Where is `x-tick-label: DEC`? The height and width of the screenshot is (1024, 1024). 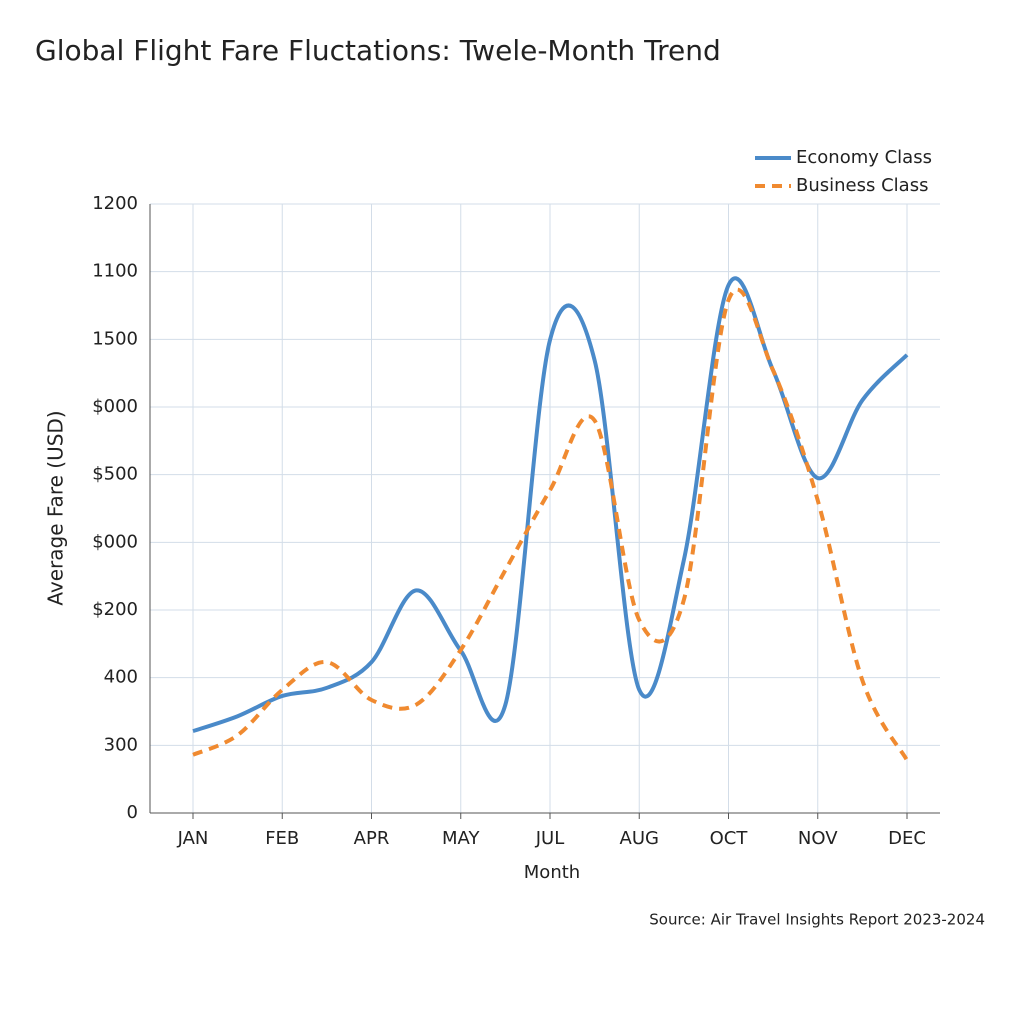 x-tick-label: DEC is located at coordinates (907, 838).